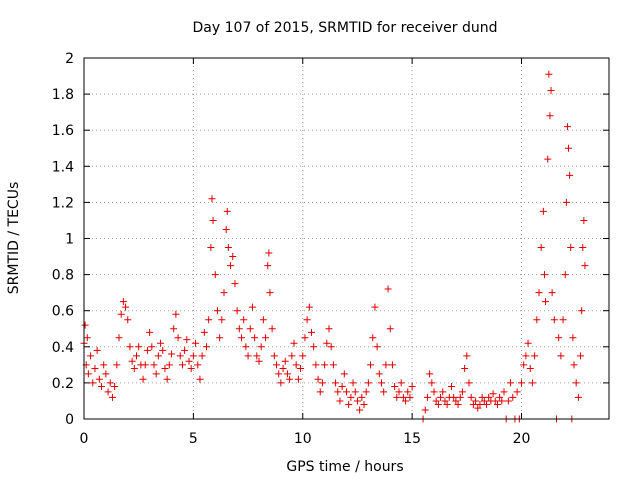 This screenshot has width=640, height=480. I want to click on x-tick-labels: 0 5 10 15 20, so click(305, 439).